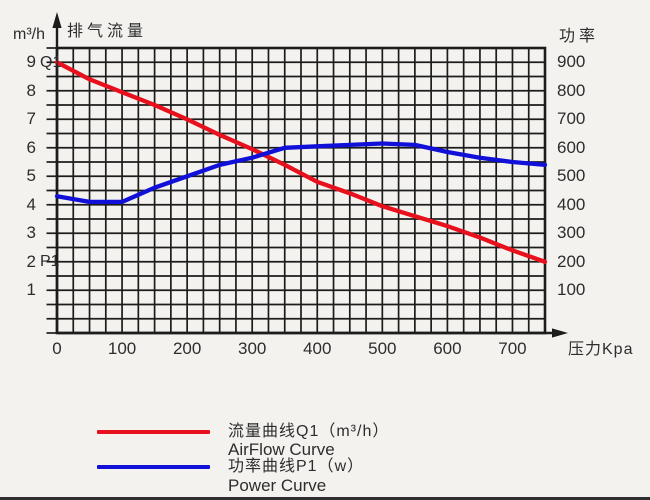 This screenshot has width=650, height=500. I want to click on y-right-tick-900: 900, so click(571, 62).